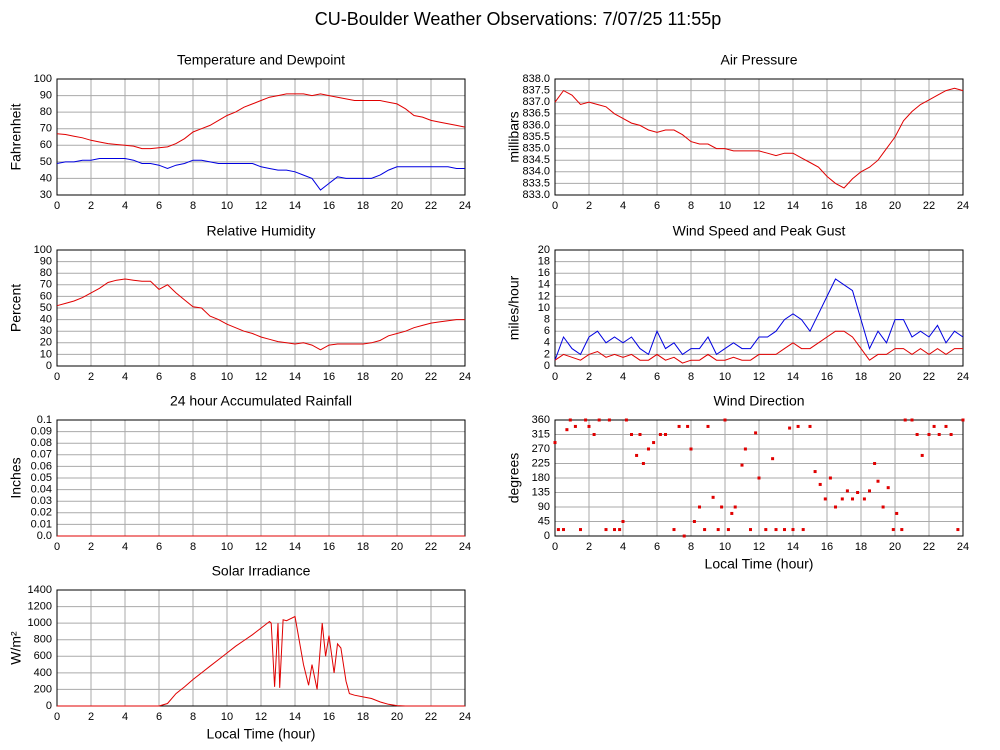 The height and width of the screenshot is (750, 1000). I want to click on y-axis-label: degrees, so click(514, 478).